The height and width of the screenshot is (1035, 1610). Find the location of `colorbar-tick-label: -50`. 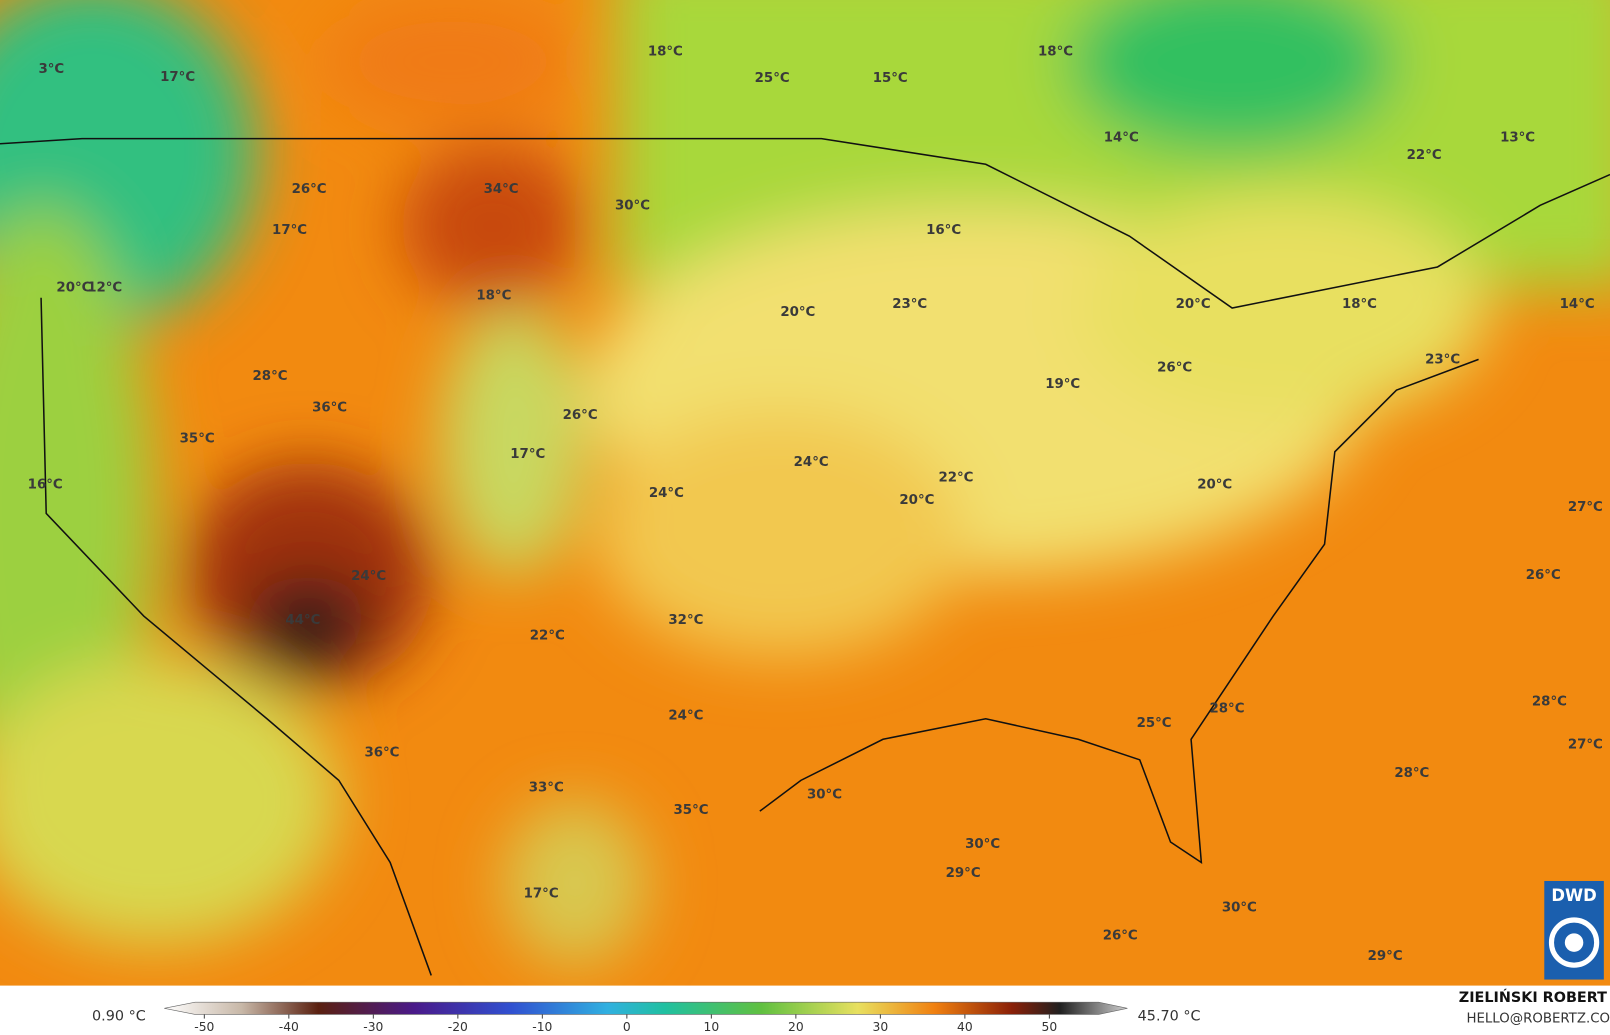

colorbar-tick-label: -50 is located at coordinates (204, 1027).